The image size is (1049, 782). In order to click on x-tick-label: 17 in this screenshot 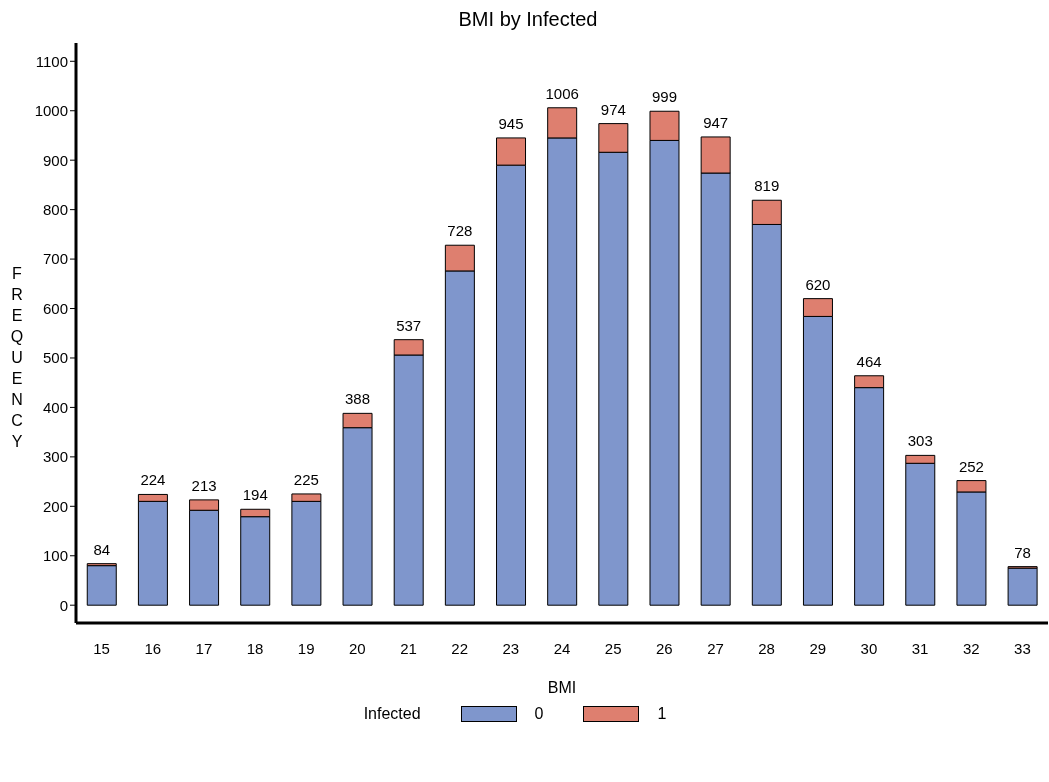, I will do `click(204, 648)`.